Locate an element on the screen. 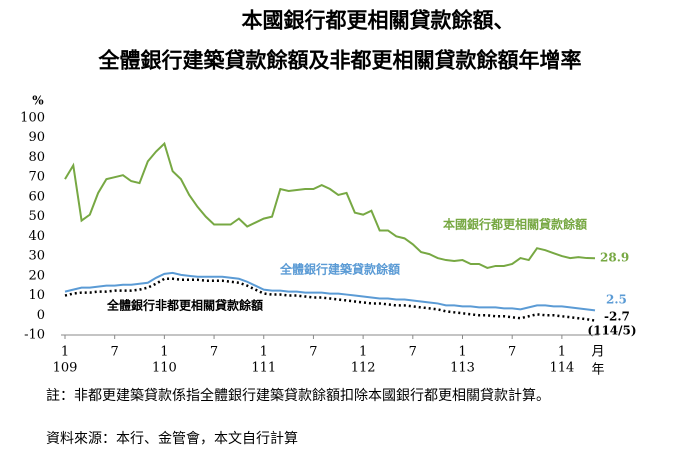 The image size is (687, 471). y-tick-label: 30 is located at coordinates (36, 256).